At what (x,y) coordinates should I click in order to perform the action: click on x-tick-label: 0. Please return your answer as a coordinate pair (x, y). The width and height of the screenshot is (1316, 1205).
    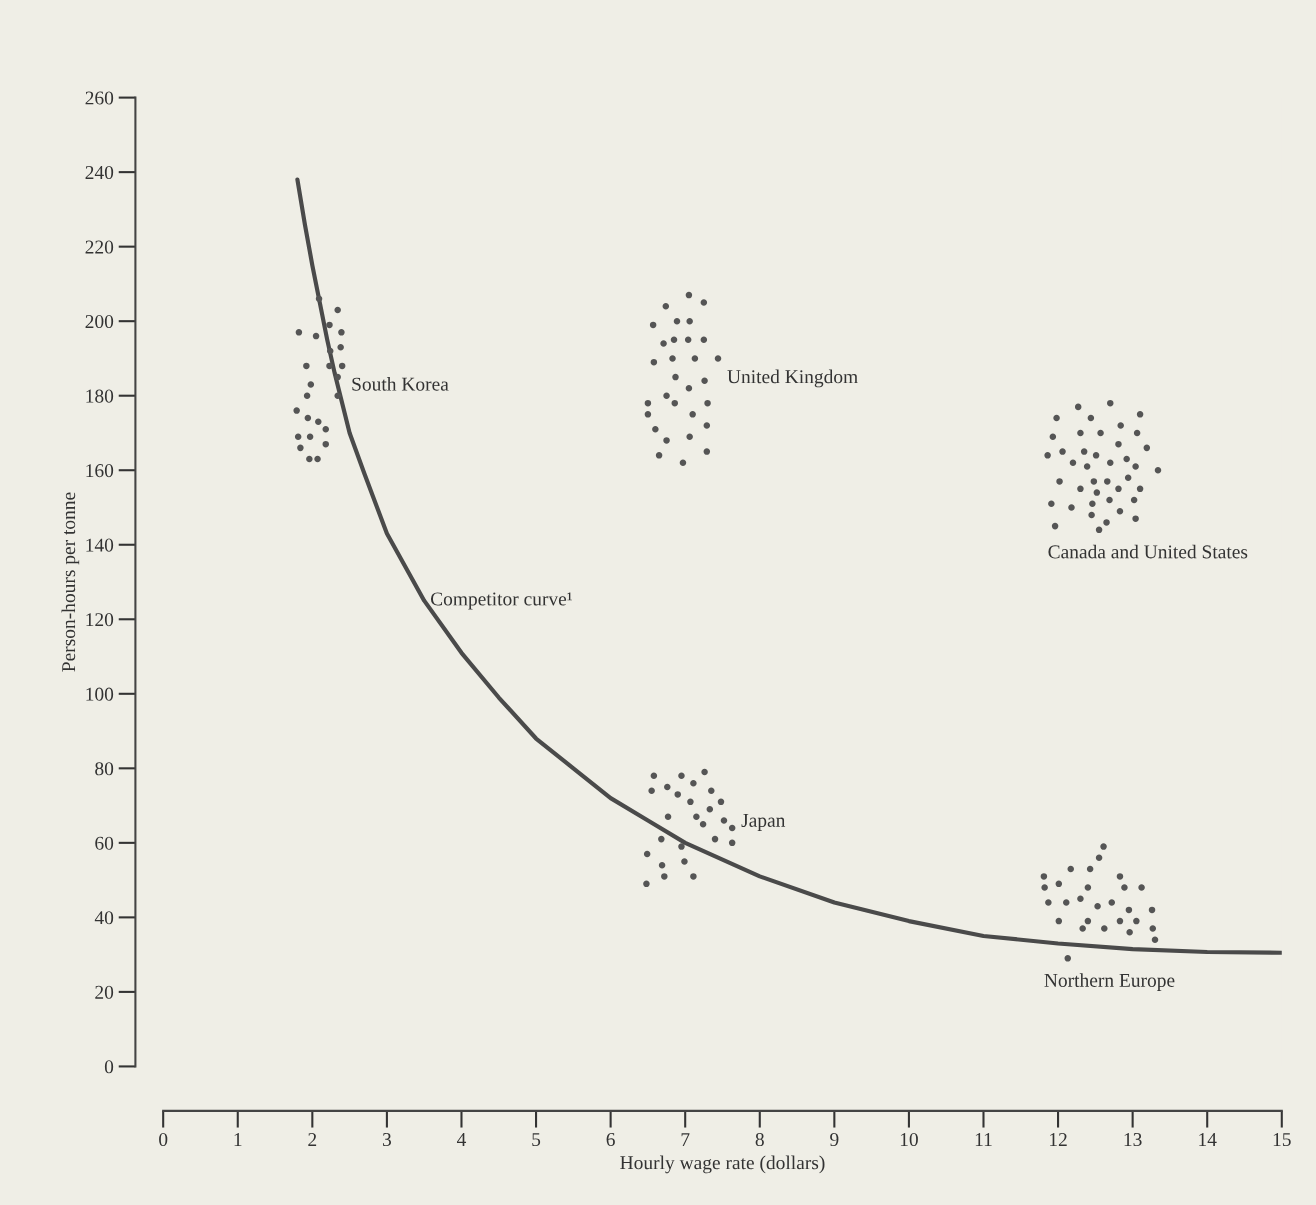
    Looking at the image, I should click on (163, 1139).